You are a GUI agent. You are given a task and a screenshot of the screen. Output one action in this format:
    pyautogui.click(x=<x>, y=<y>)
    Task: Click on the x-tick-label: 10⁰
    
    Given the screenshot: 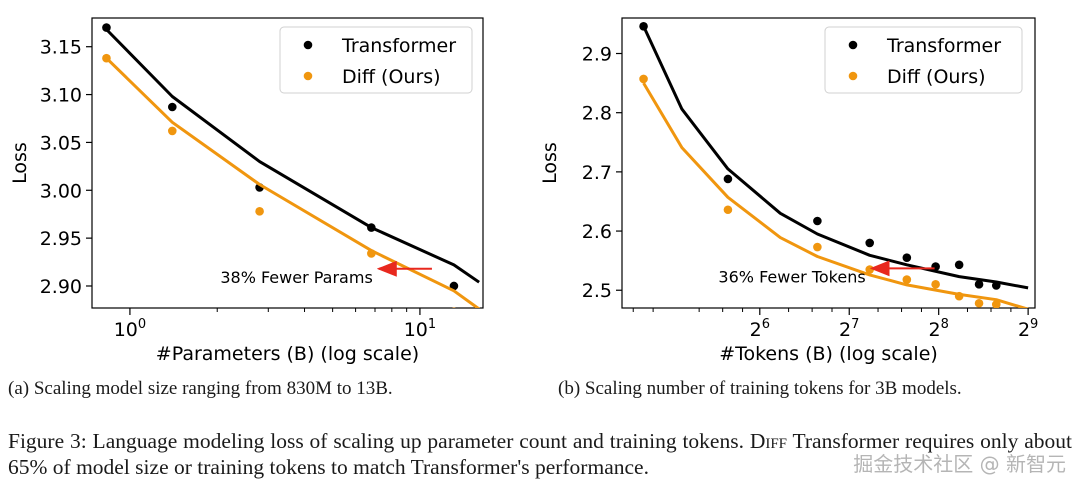 What is the action you would take?
    pyautogui.click(x=130, y=329)
    